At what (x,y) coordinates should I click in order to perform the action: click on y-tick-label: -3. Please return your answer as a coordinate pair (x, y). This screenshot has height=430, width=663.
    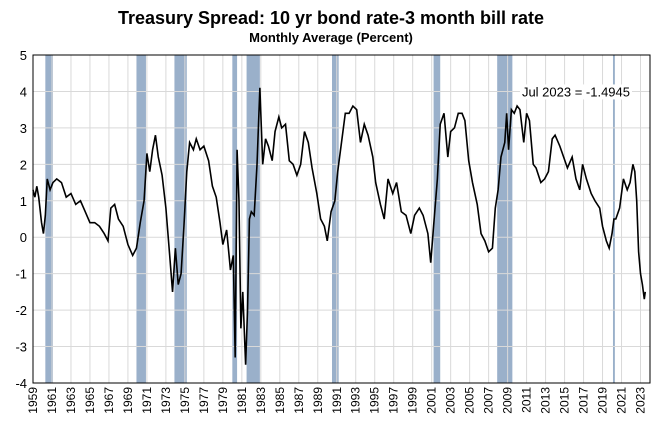
    Looking at the image, I should click on (21, 347).